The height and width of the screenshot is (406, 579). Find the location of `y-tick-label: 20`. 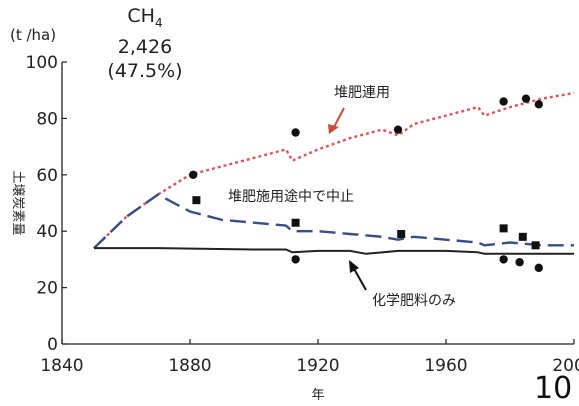

y-tick-label: 20 is located at coordinates (47, 289).